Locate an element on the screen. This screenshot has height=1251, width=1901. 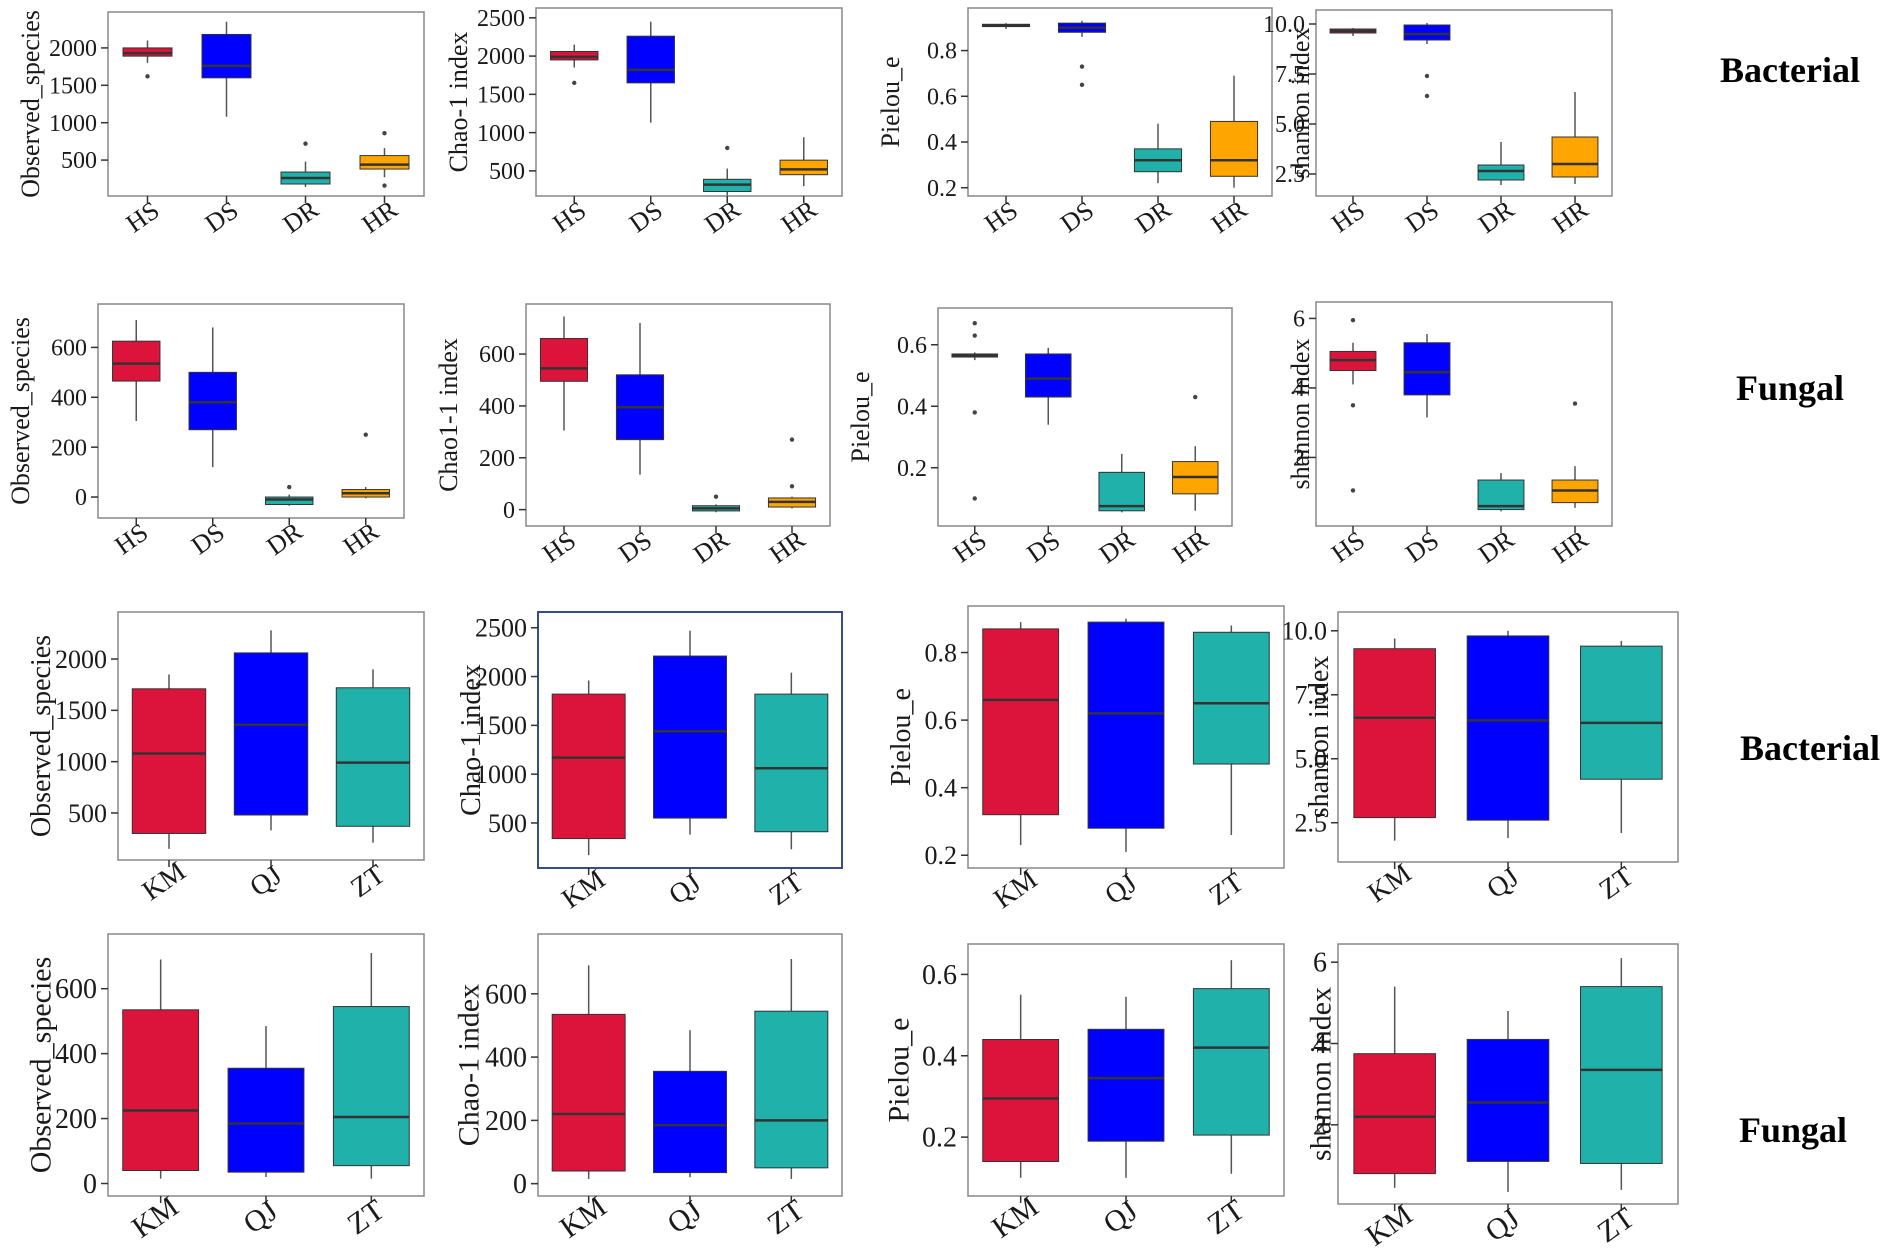
y-tick-label: 500 is located at coordinates (507, 172).